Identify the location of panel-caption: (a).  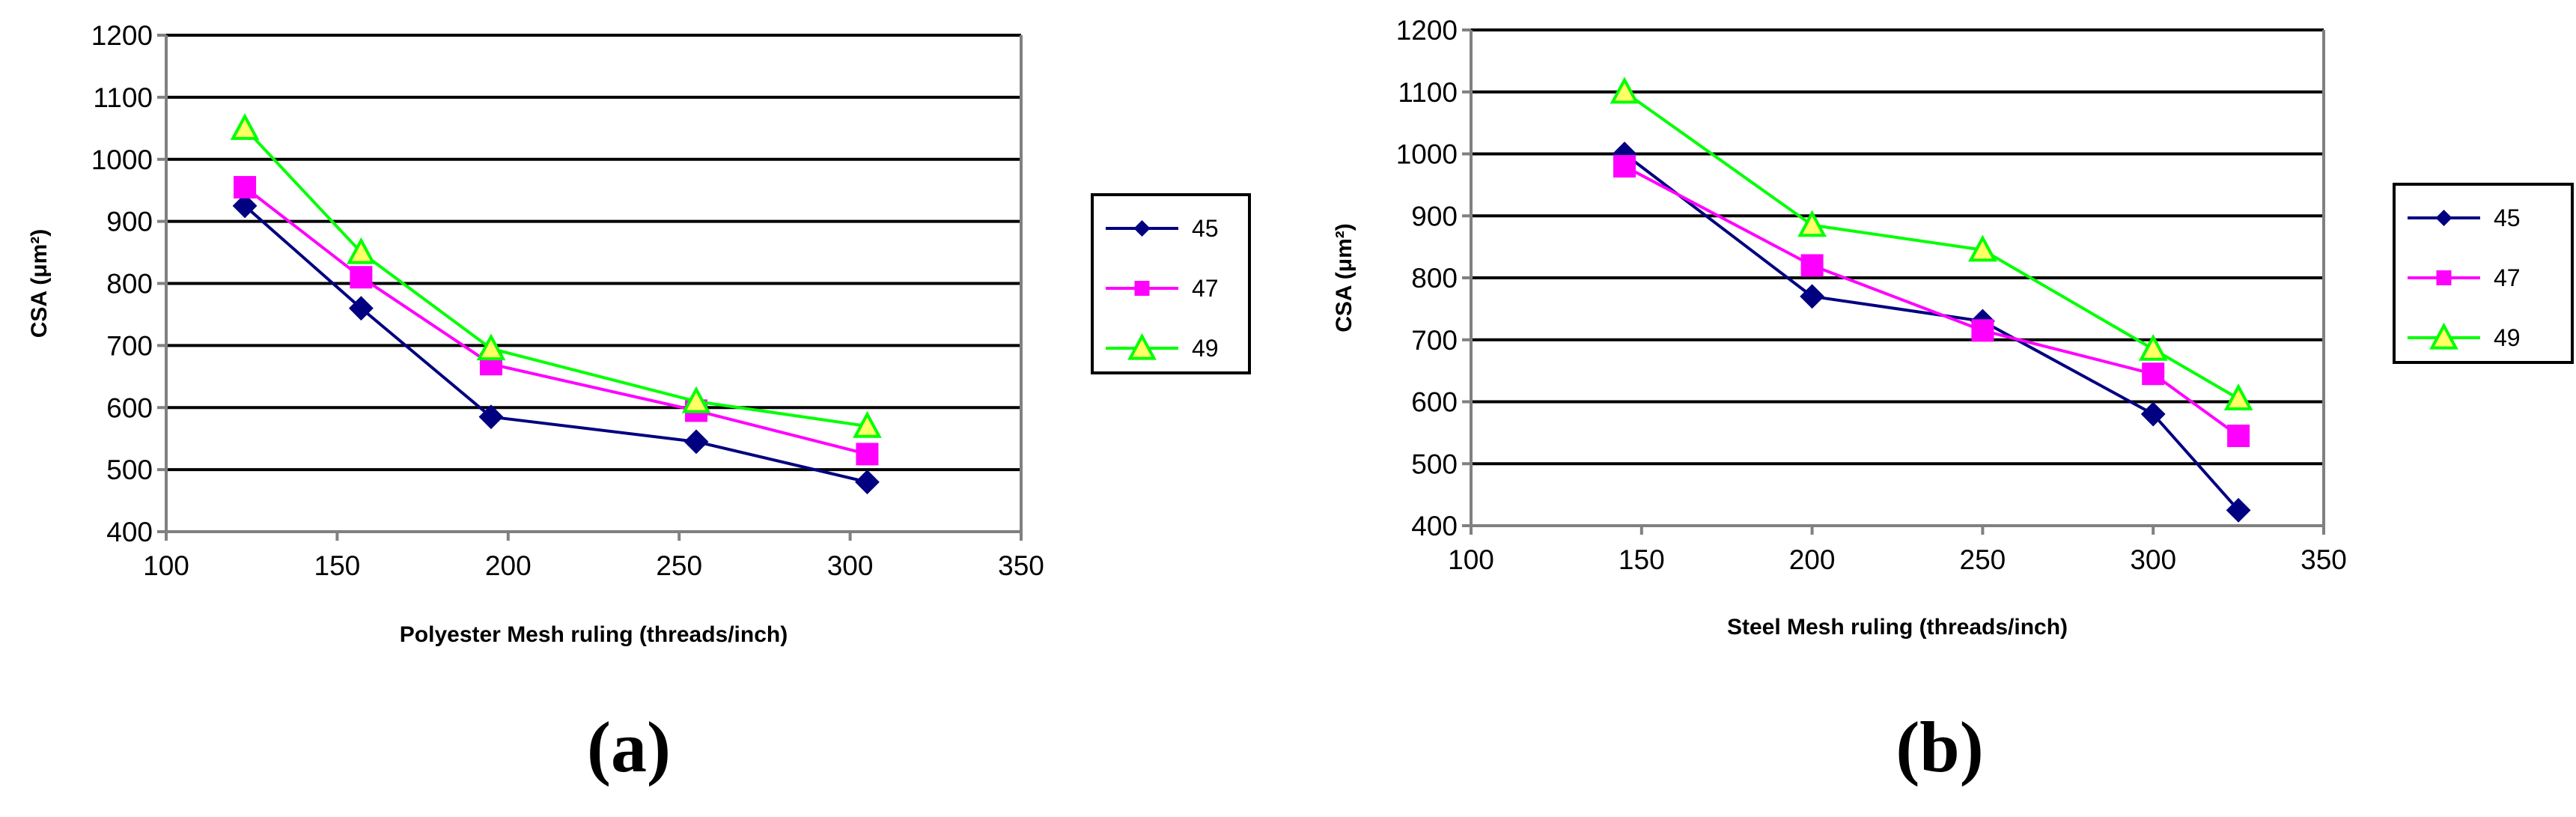
(629, 747).